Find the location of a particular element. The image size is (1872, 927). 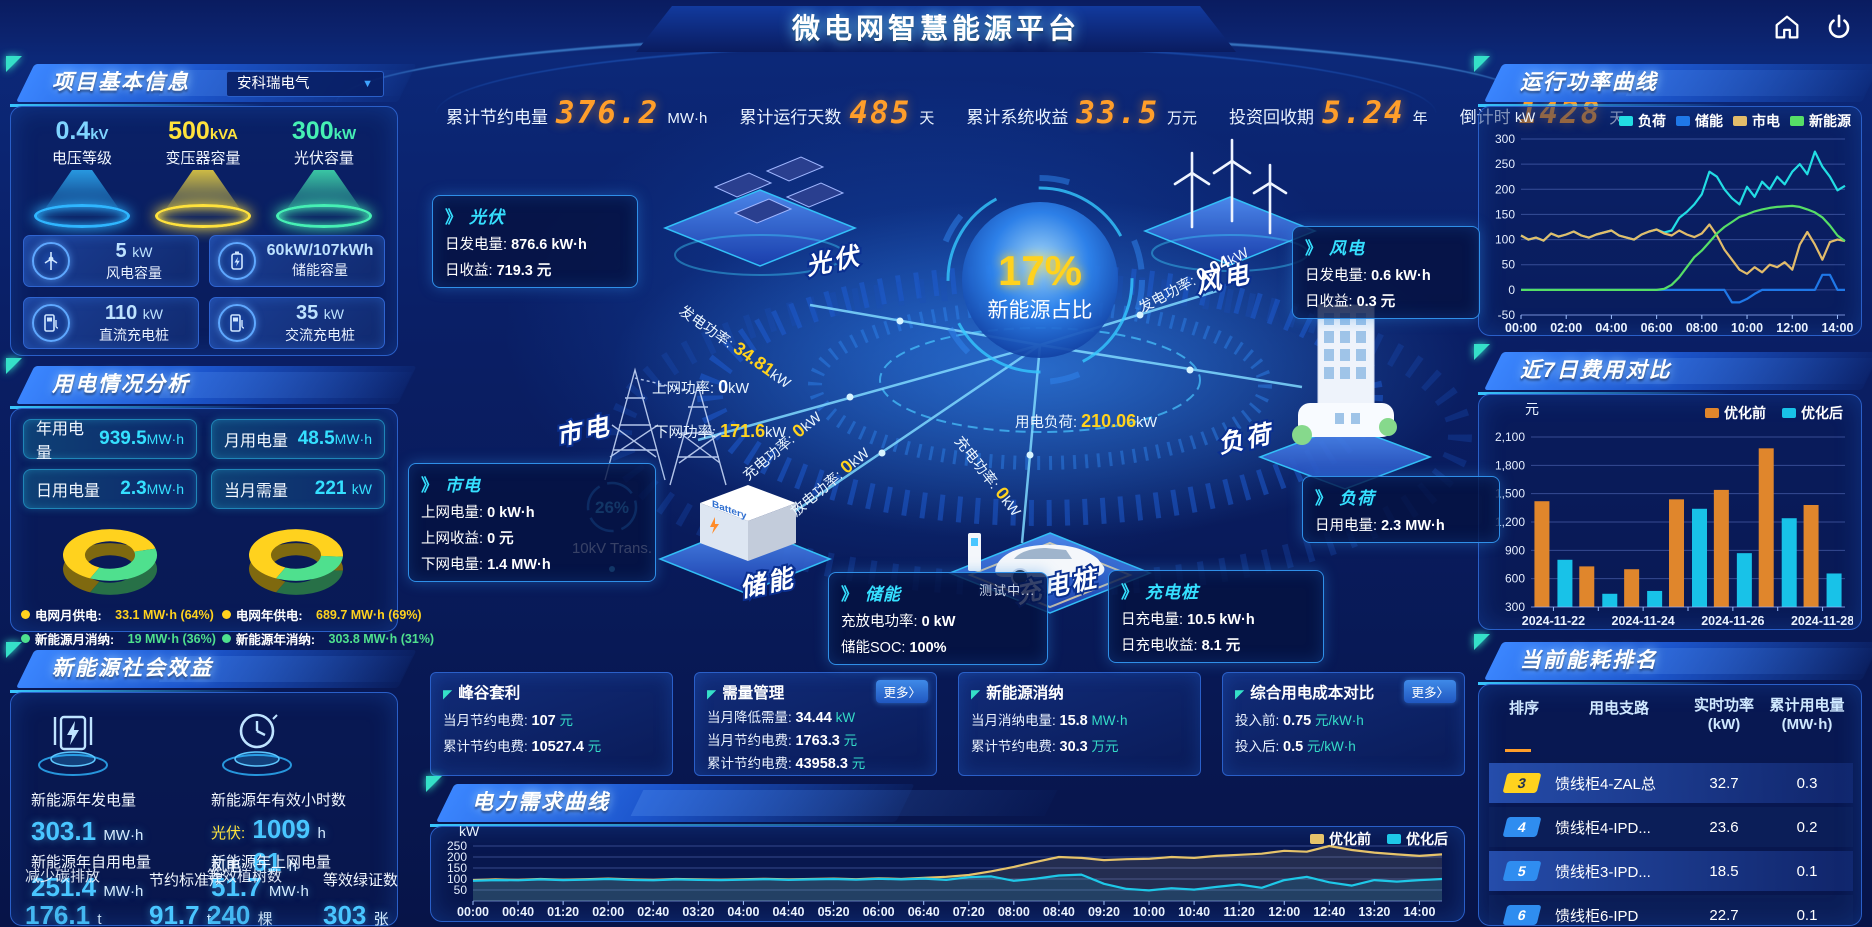

svg-text: 10:40 is located at coordinates (1194, 912).